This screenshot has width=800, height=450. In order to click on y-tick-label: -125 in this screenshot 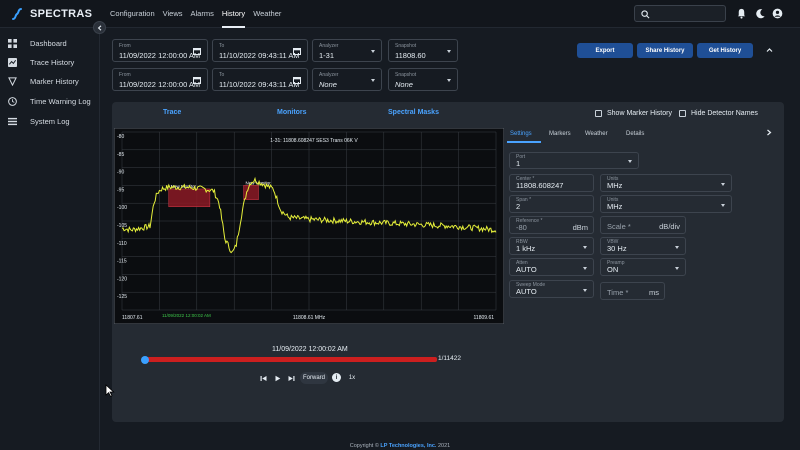, I will do `click(122, 297)`.